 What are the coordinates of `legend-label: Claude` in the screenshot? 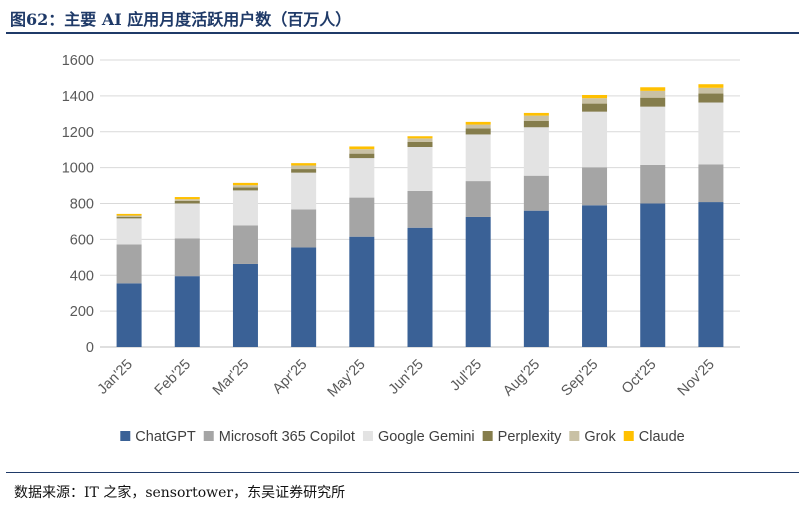 It's located at (662, 437).